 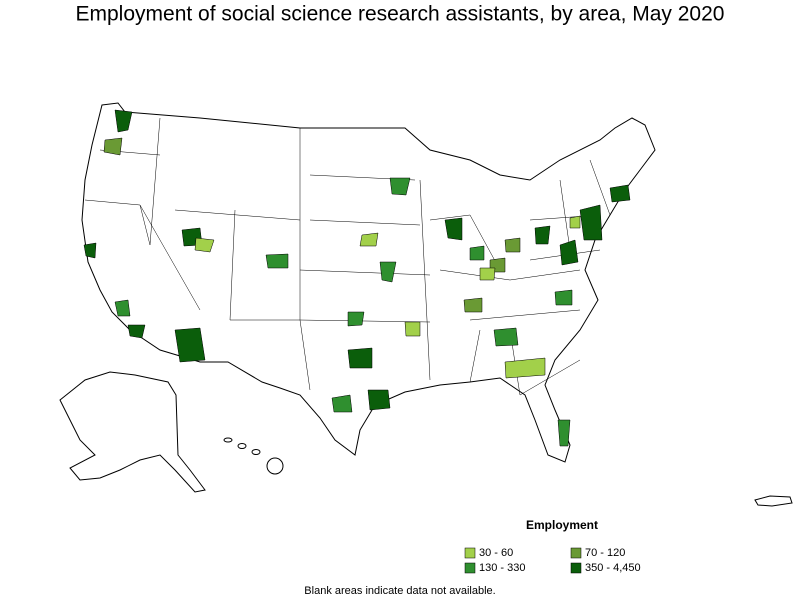 What do you see at coordinates (562, 525) in the screenshot?
I see `legend-title: Employment` at bounding box center [562, 525].